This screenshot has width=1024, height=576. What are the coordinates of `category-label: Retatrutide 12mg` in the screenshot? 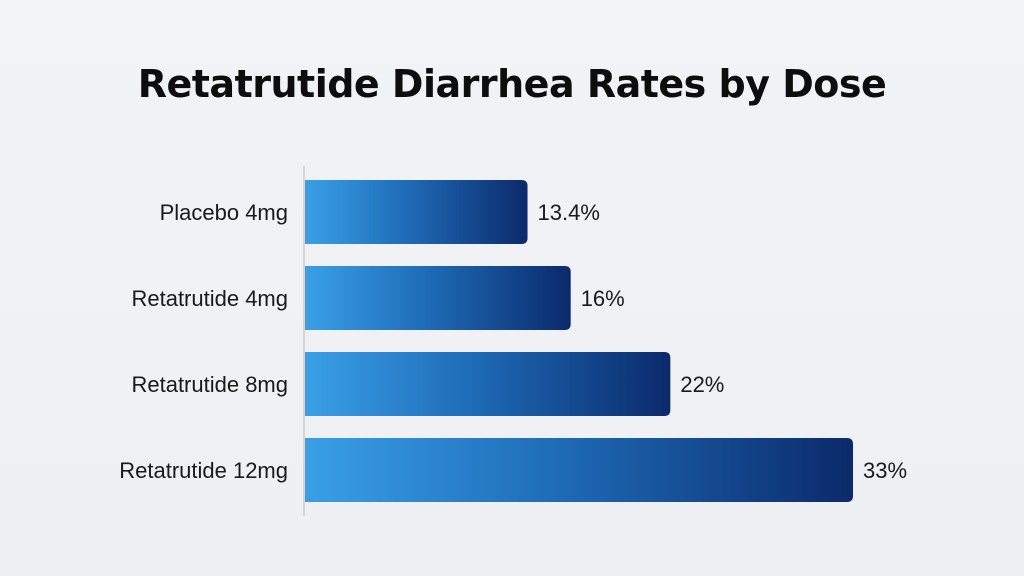 It's located at (203, 470).